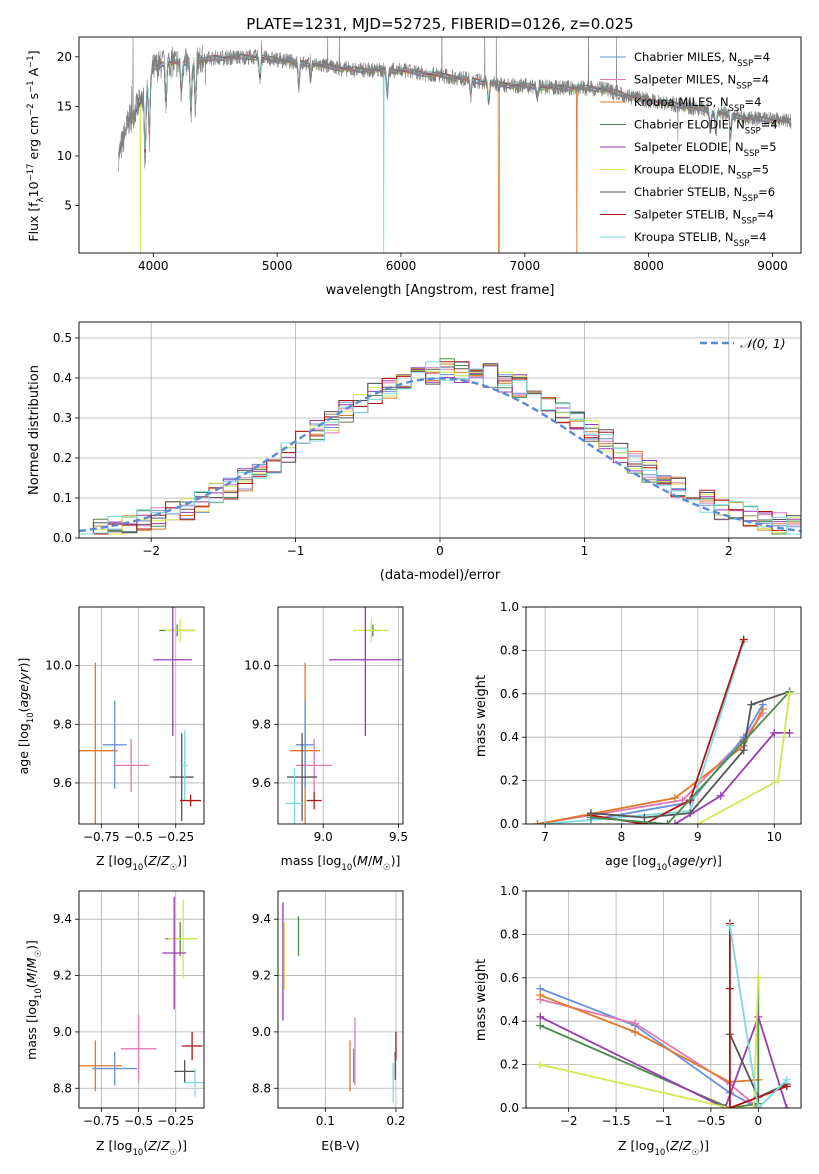 This screenshot has height=1174, width=819. I want to click on weight-line-chabrier_stelib, so click(690, 754).